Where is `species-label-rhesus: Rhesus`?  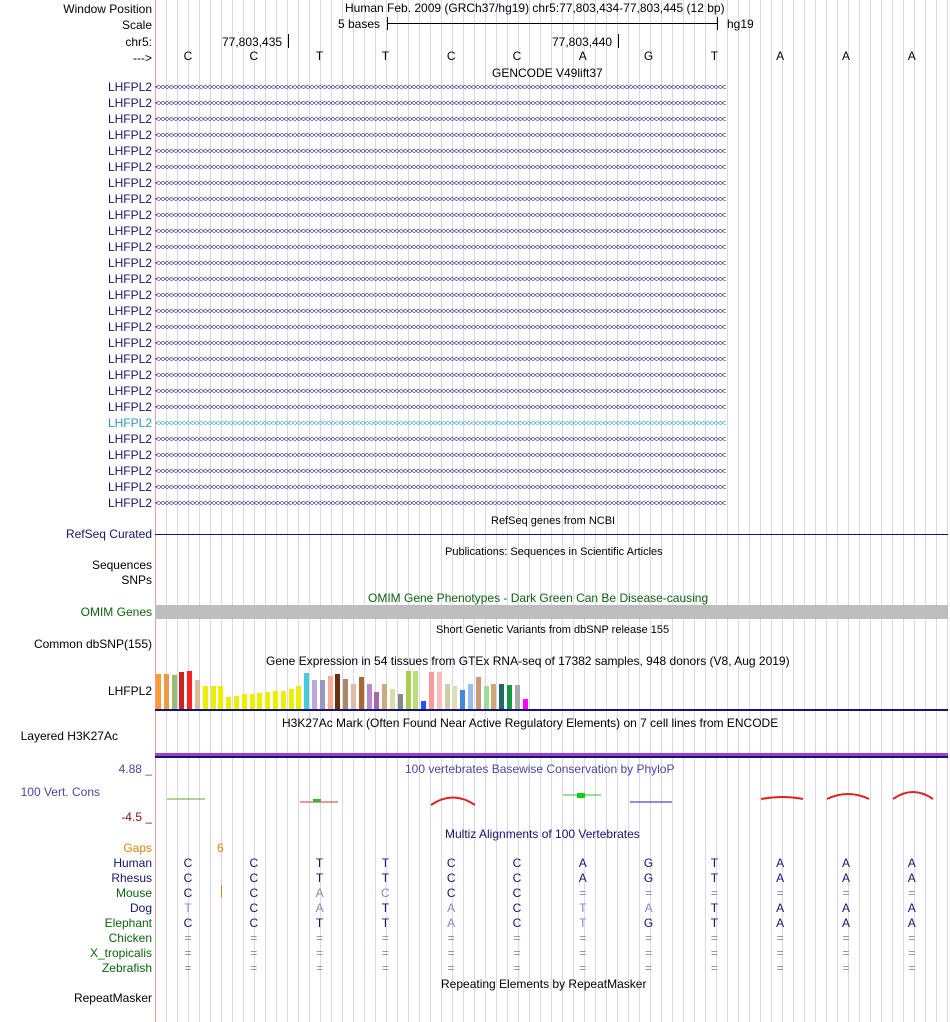 species-label-rhesus: Rhesus is located at coordinates (131, 878).